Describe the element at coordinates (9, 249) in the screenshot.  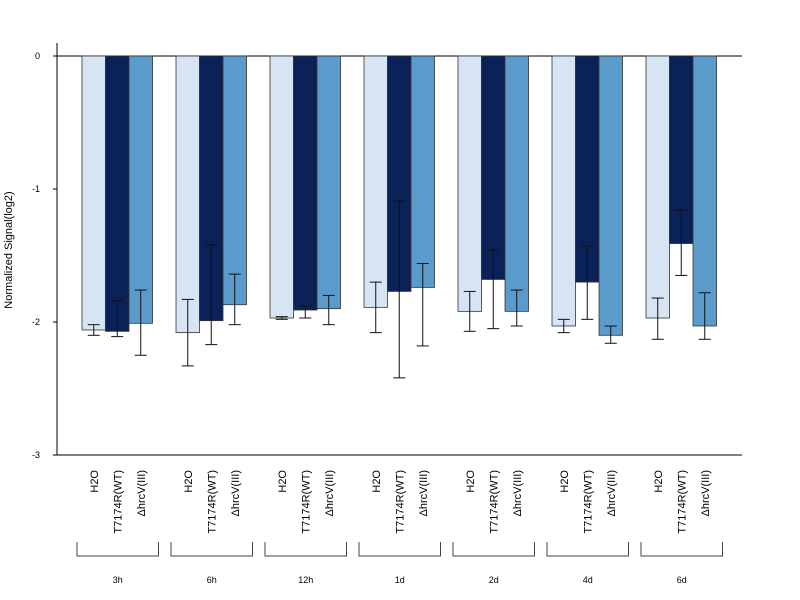
I see `y-axis-label: Normalized Signal(log2)` at that location.